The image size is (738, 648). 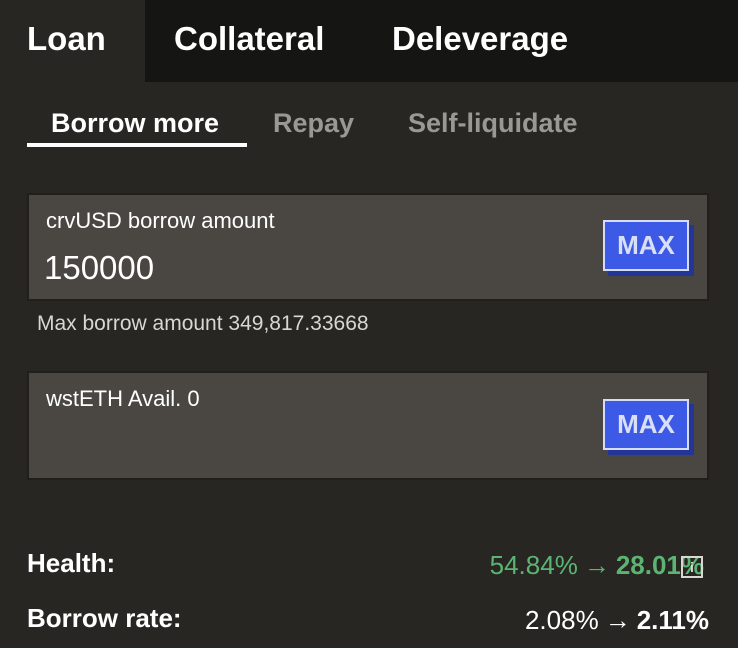 What do you see at coordinates (692, 567) in the screenshot?
I see `info-icon: i` at bounding box center [692, 567].